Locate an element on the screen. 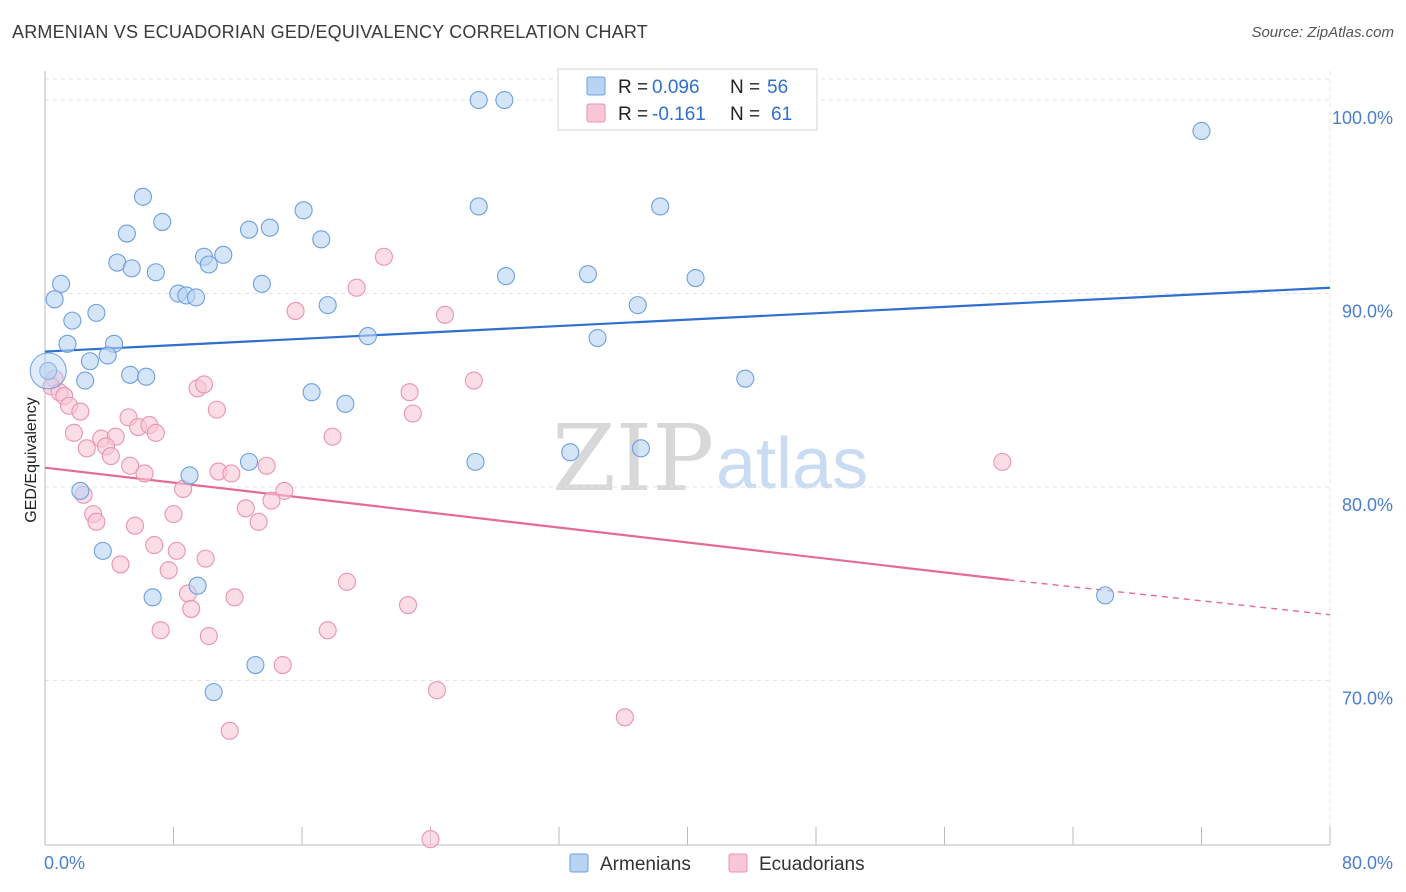 This screenshot has width=1406, height=892. y-tick-labels: 100.0% 90.0% 80.0% 70.0% is located at coordinates (1362, 408).